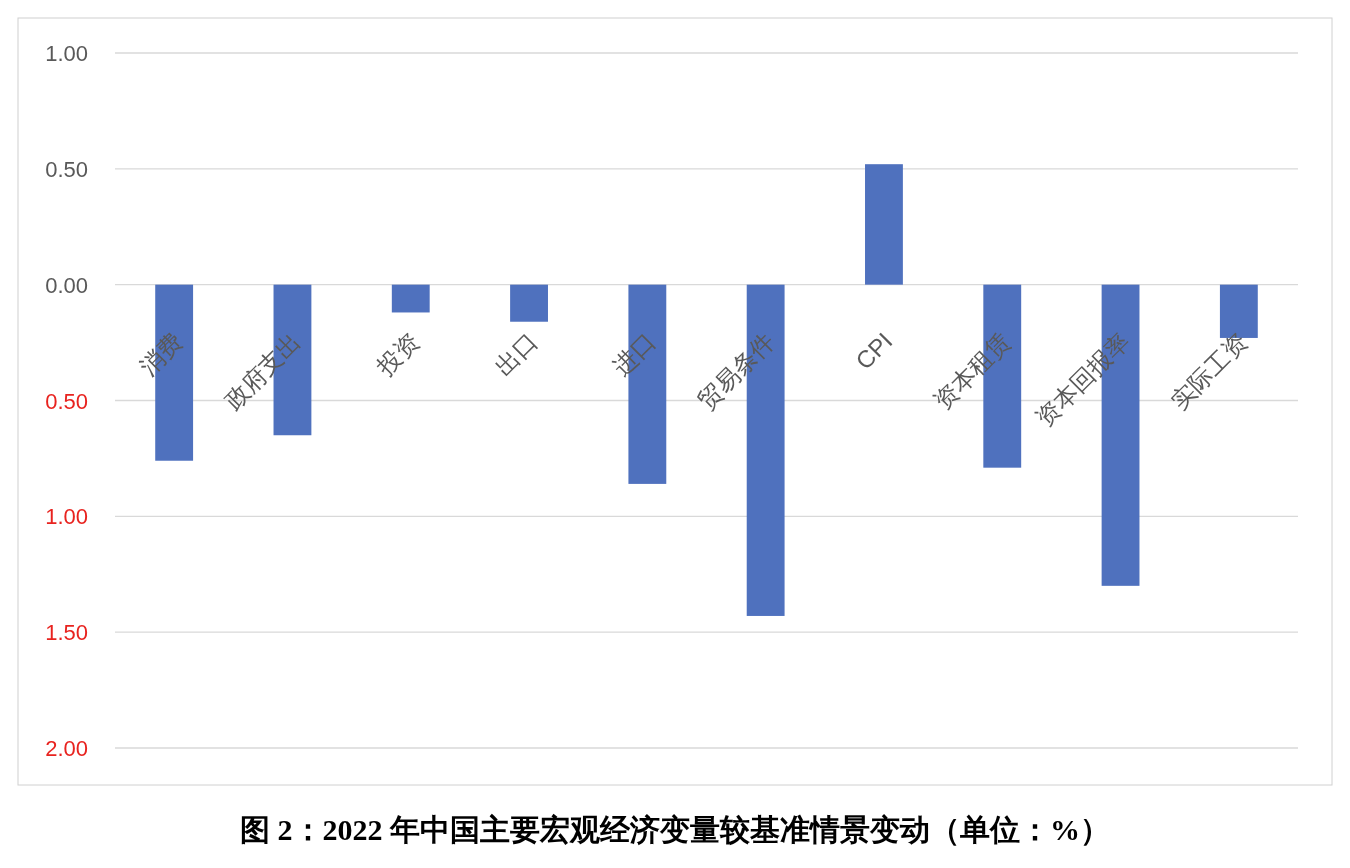 The height and width of the screenshot is (868, 1350). What do you see at coordinates (972, 371) in the screenshot?
I see `x-tick-label: 资本租赁` at bounding box center [972, 371].